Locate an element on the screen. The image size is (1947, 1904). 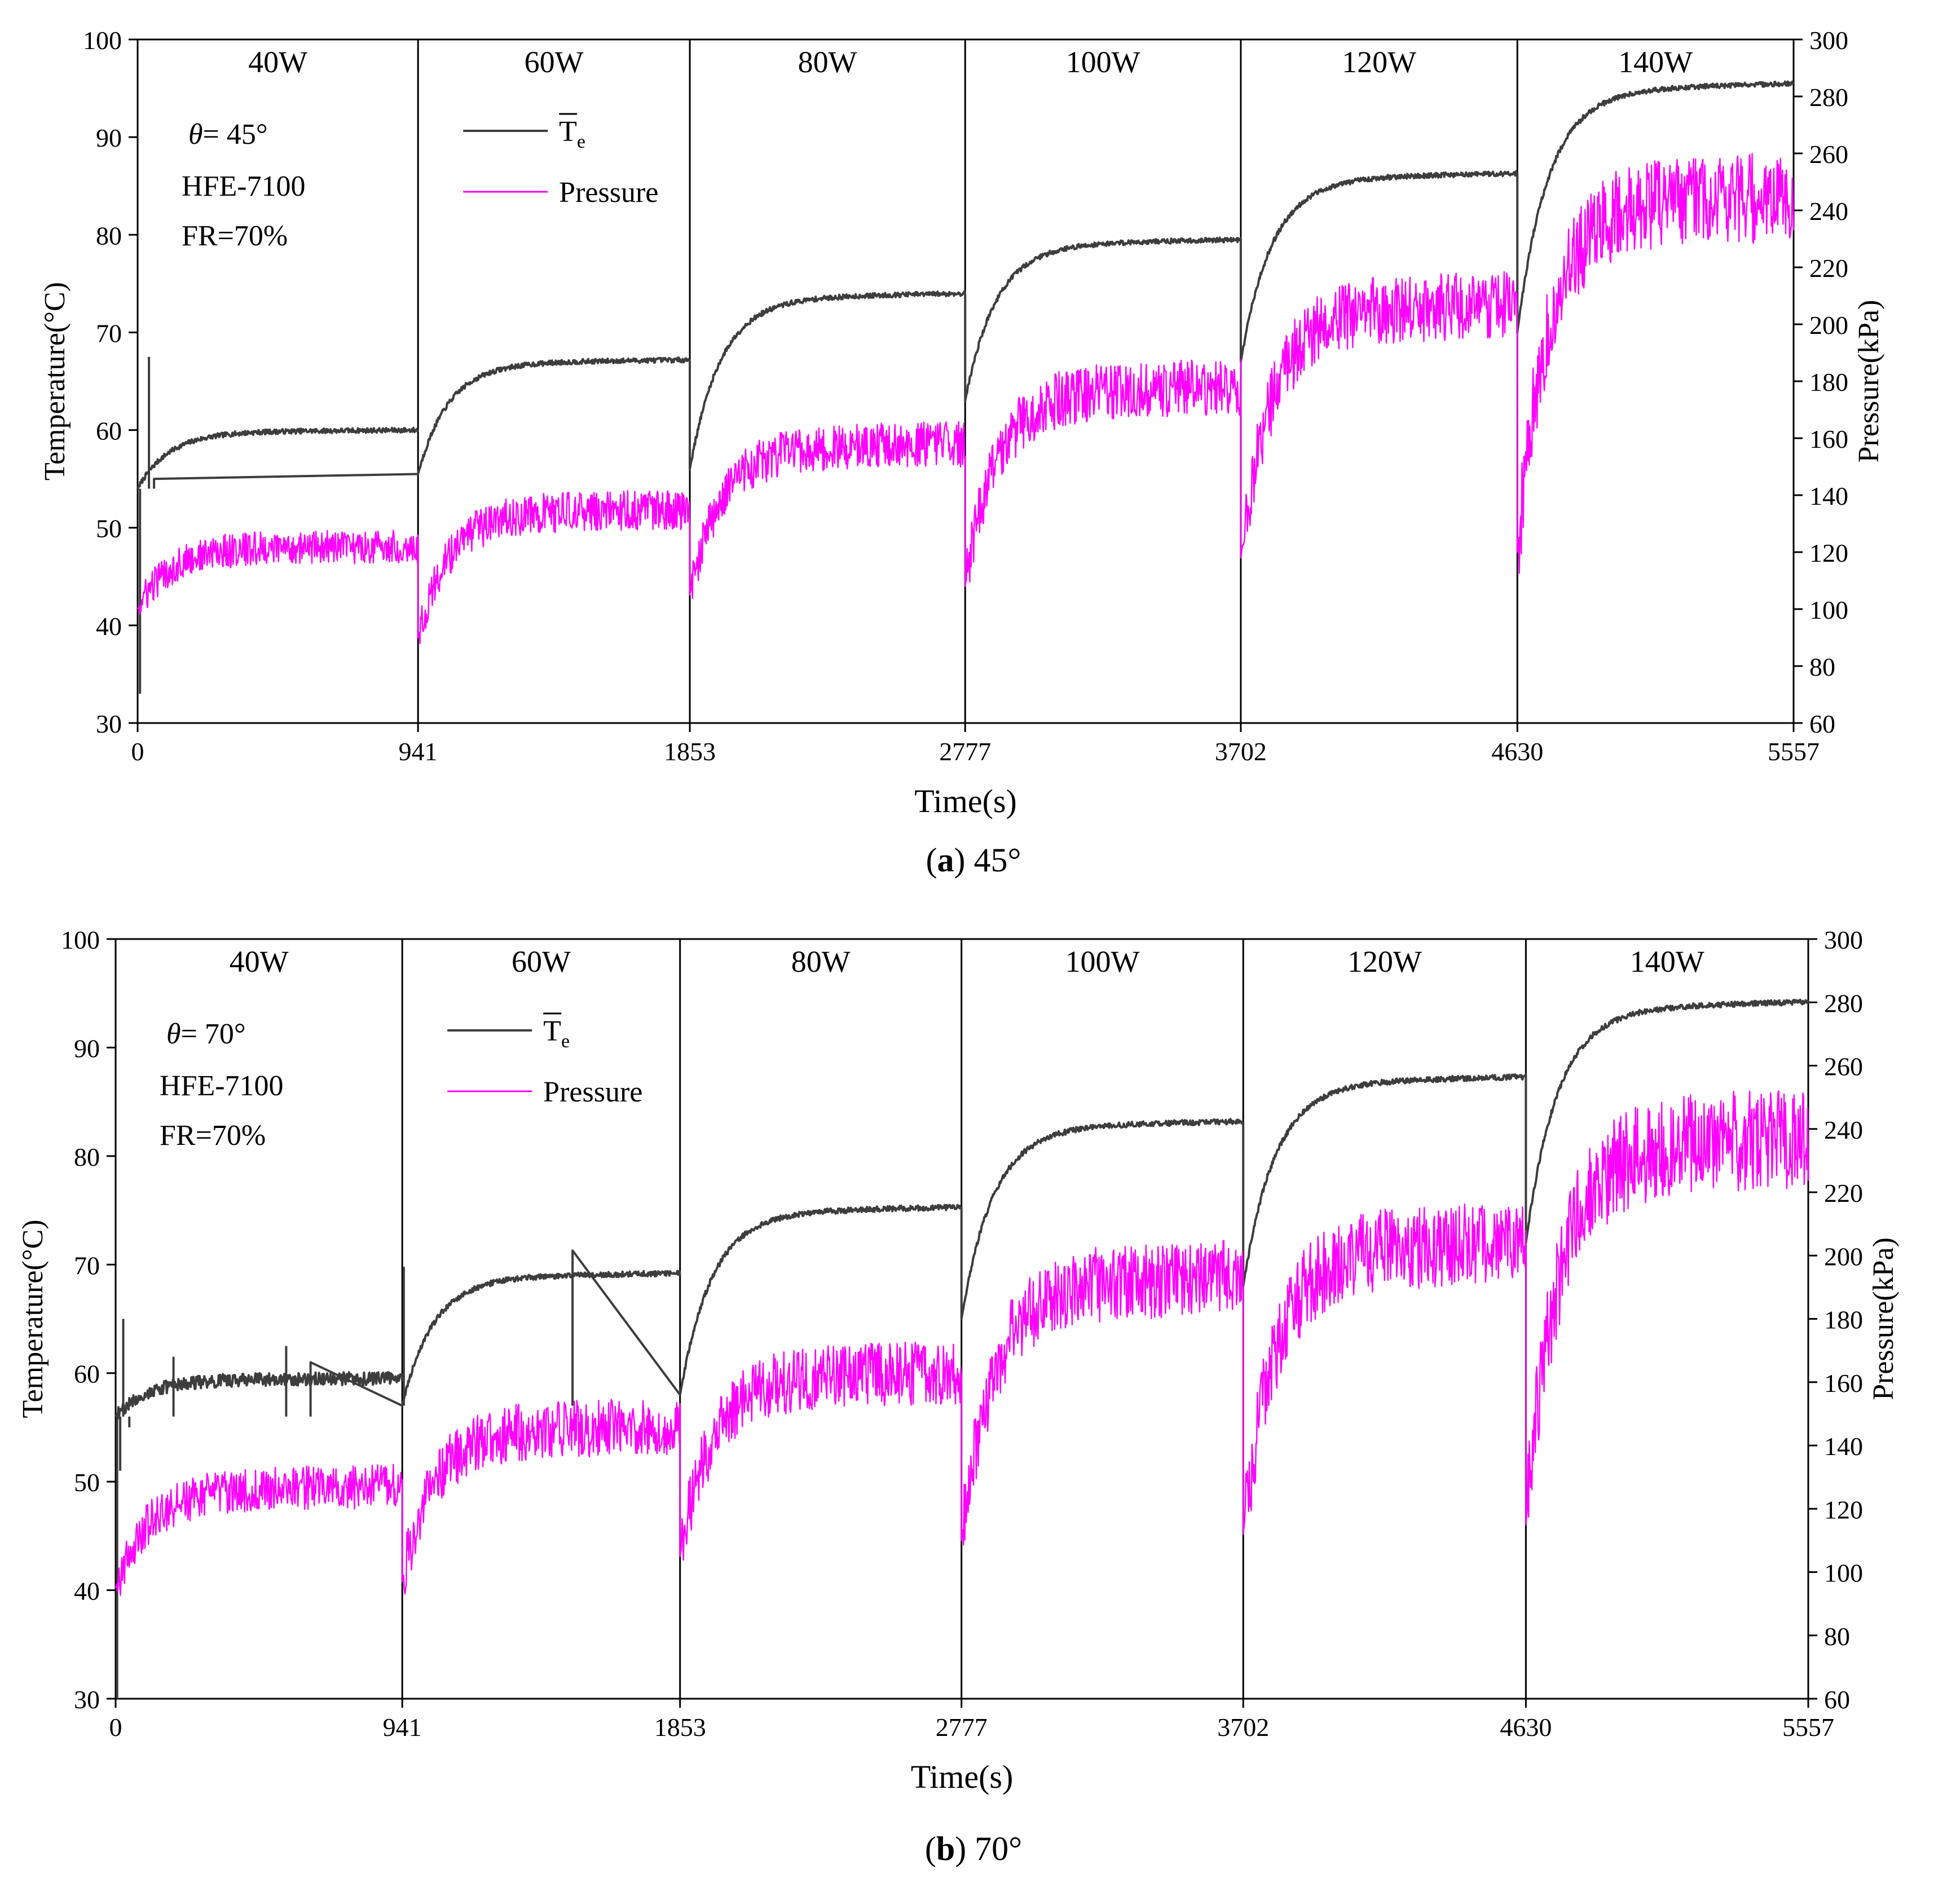
chart-caption: (a) 45° is located at coordinates (973, 860).